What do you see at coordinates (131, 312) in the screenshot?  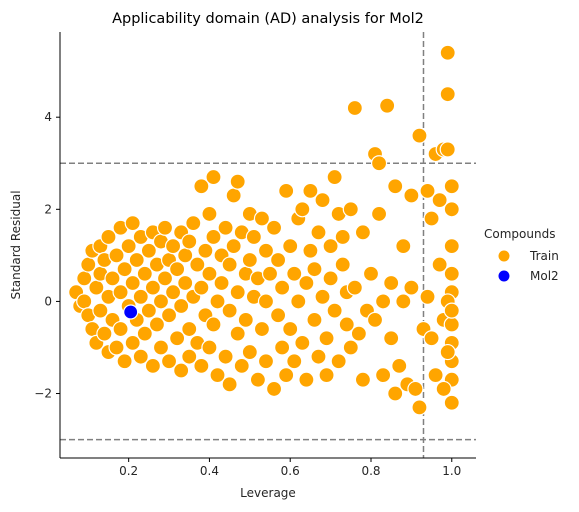 I see `mol2-points` at bounding box center [131, 312].